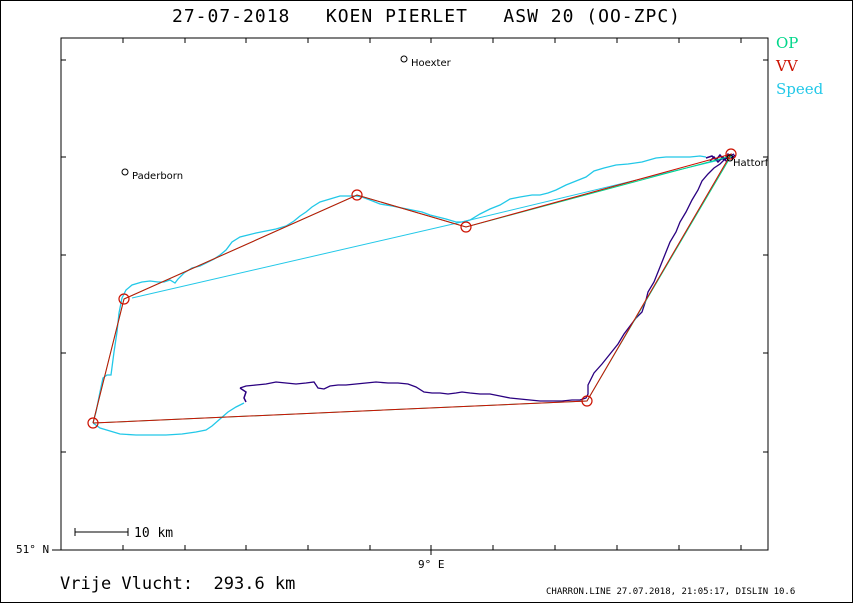  I want to click on legend-speed: Speed, so click(800, 89).